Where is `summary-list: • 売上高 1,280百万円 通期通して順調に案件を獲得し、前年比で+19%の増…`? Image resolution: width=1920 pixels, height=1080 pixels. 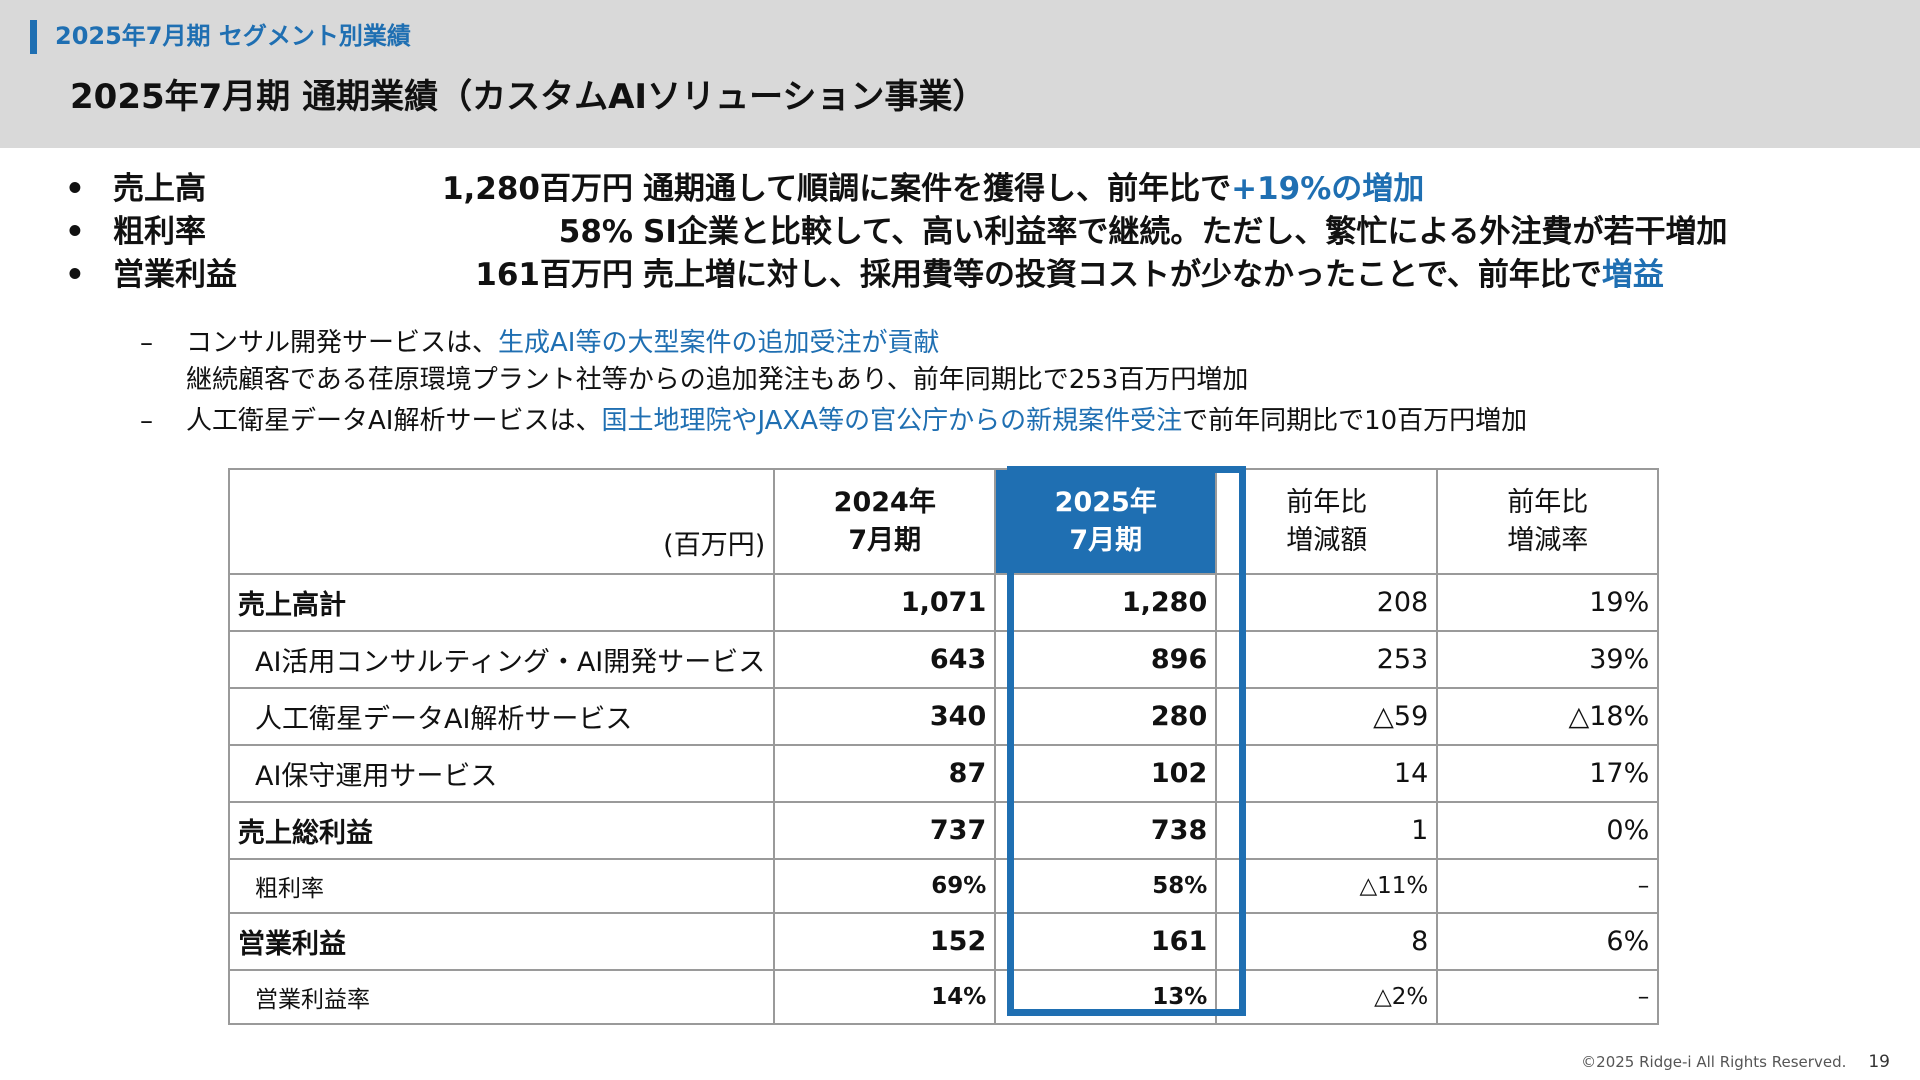 summary-list: • 売上高 1,280百万円 通期通して順調に案件を獲得し、前年比で+19%の増… is located at coordinates (975, 232).